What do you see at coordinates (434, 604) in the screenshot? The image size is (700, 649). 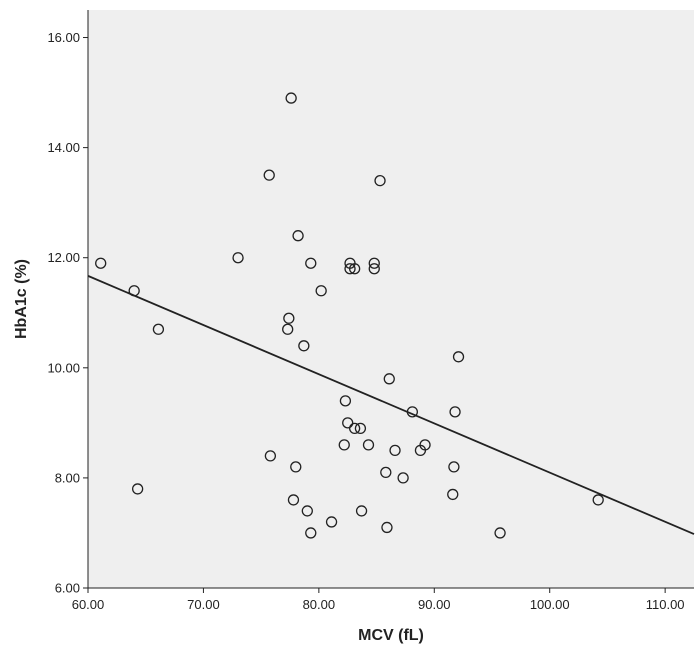 I see `x-tick-label: 90.00` at bounding box center [434, 604].